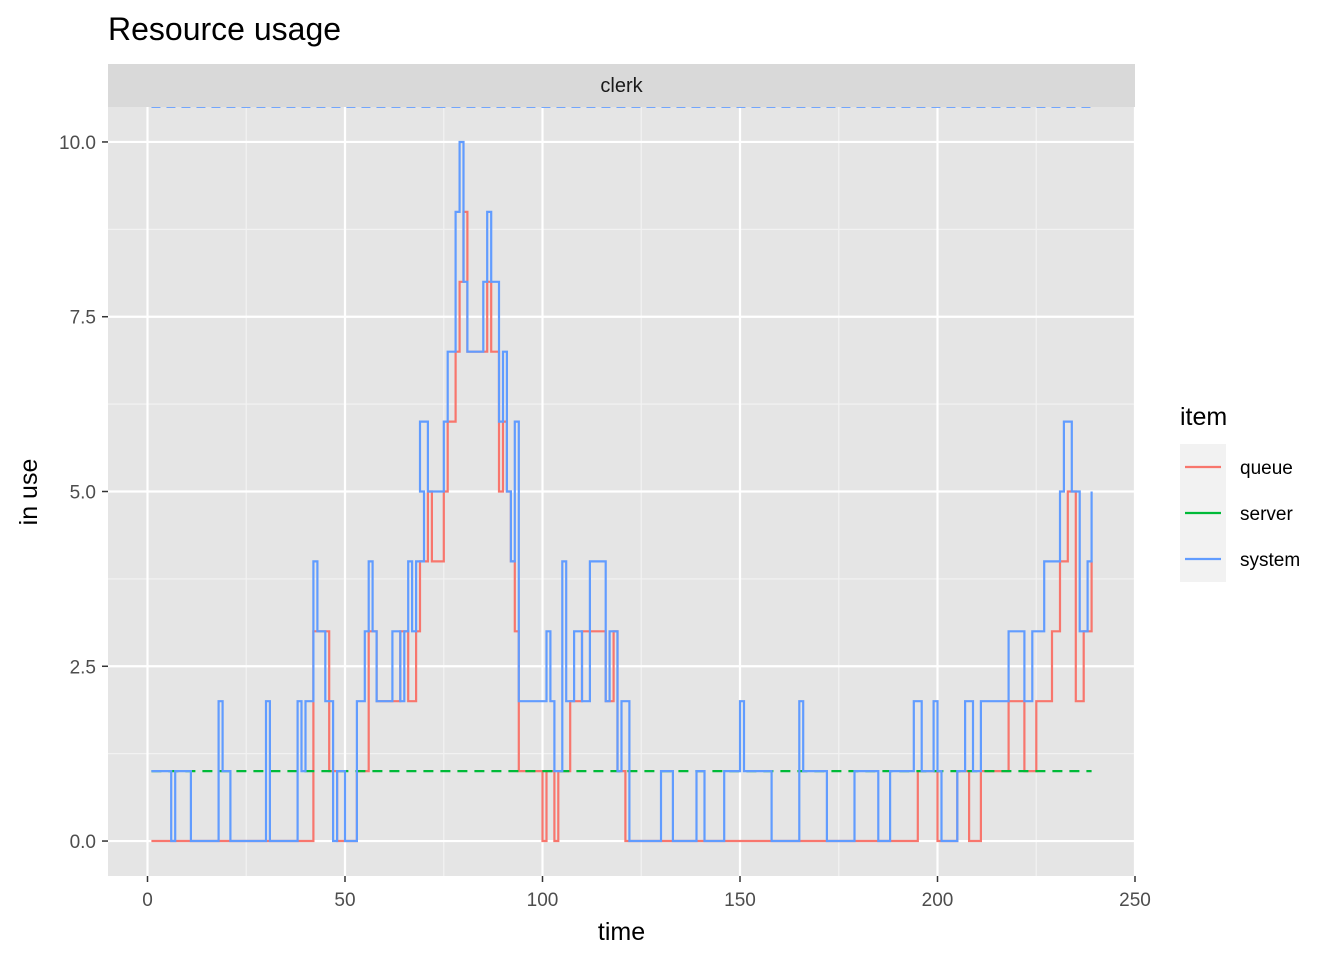  What do you see at coordinates (77, 143) in the screenshot?
I see `y-tick-label: 10.0` at bounding box center [77, 143].